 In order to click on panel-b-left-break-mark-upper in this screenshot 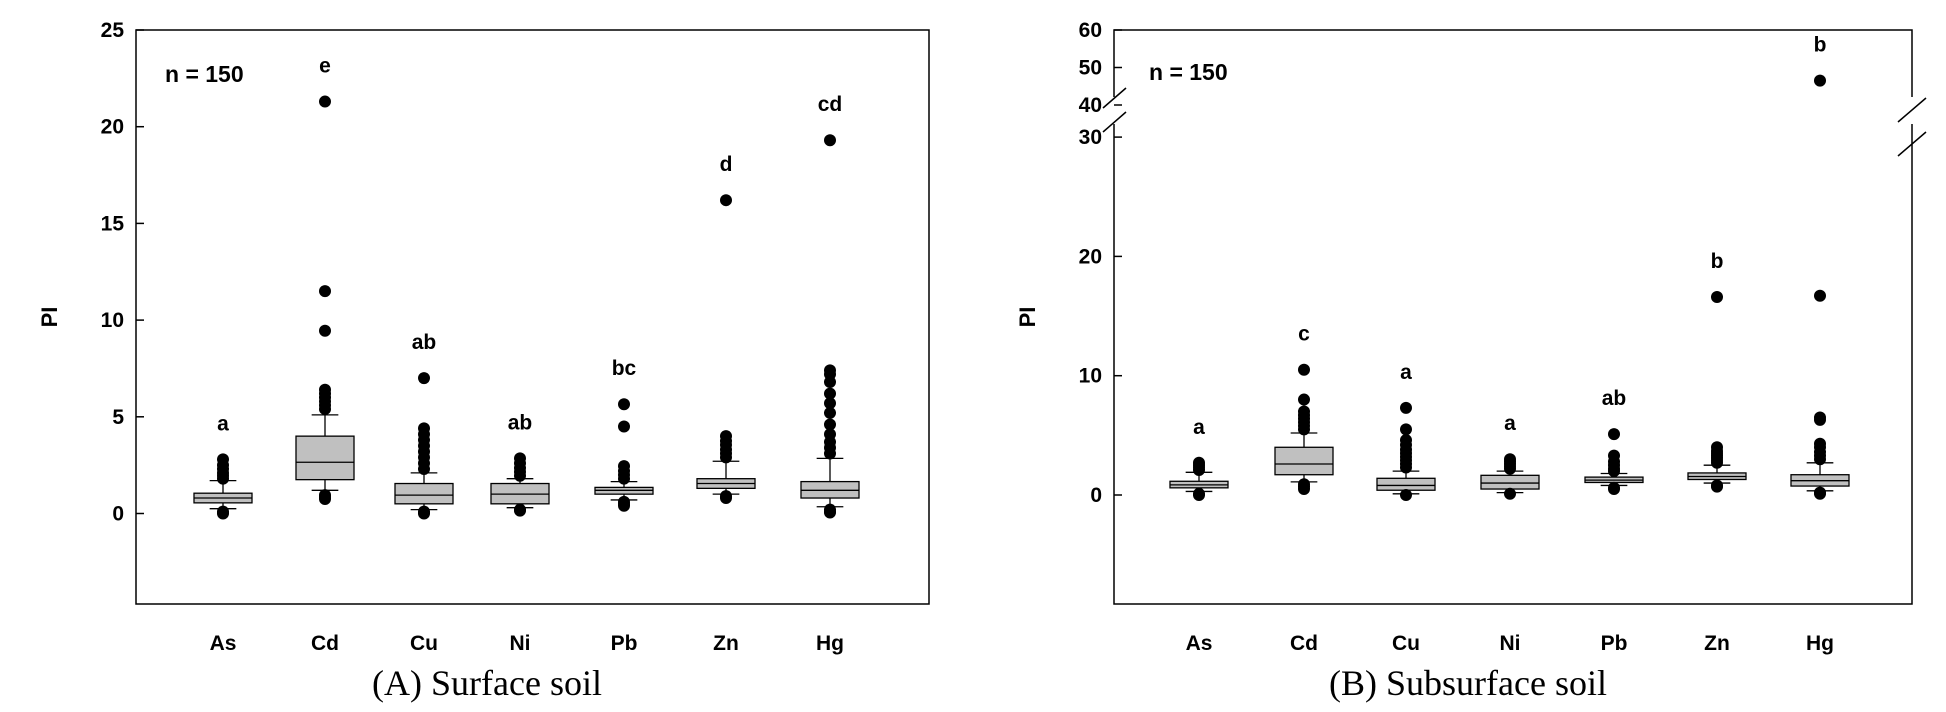, I will do `click(1114, 98)`.